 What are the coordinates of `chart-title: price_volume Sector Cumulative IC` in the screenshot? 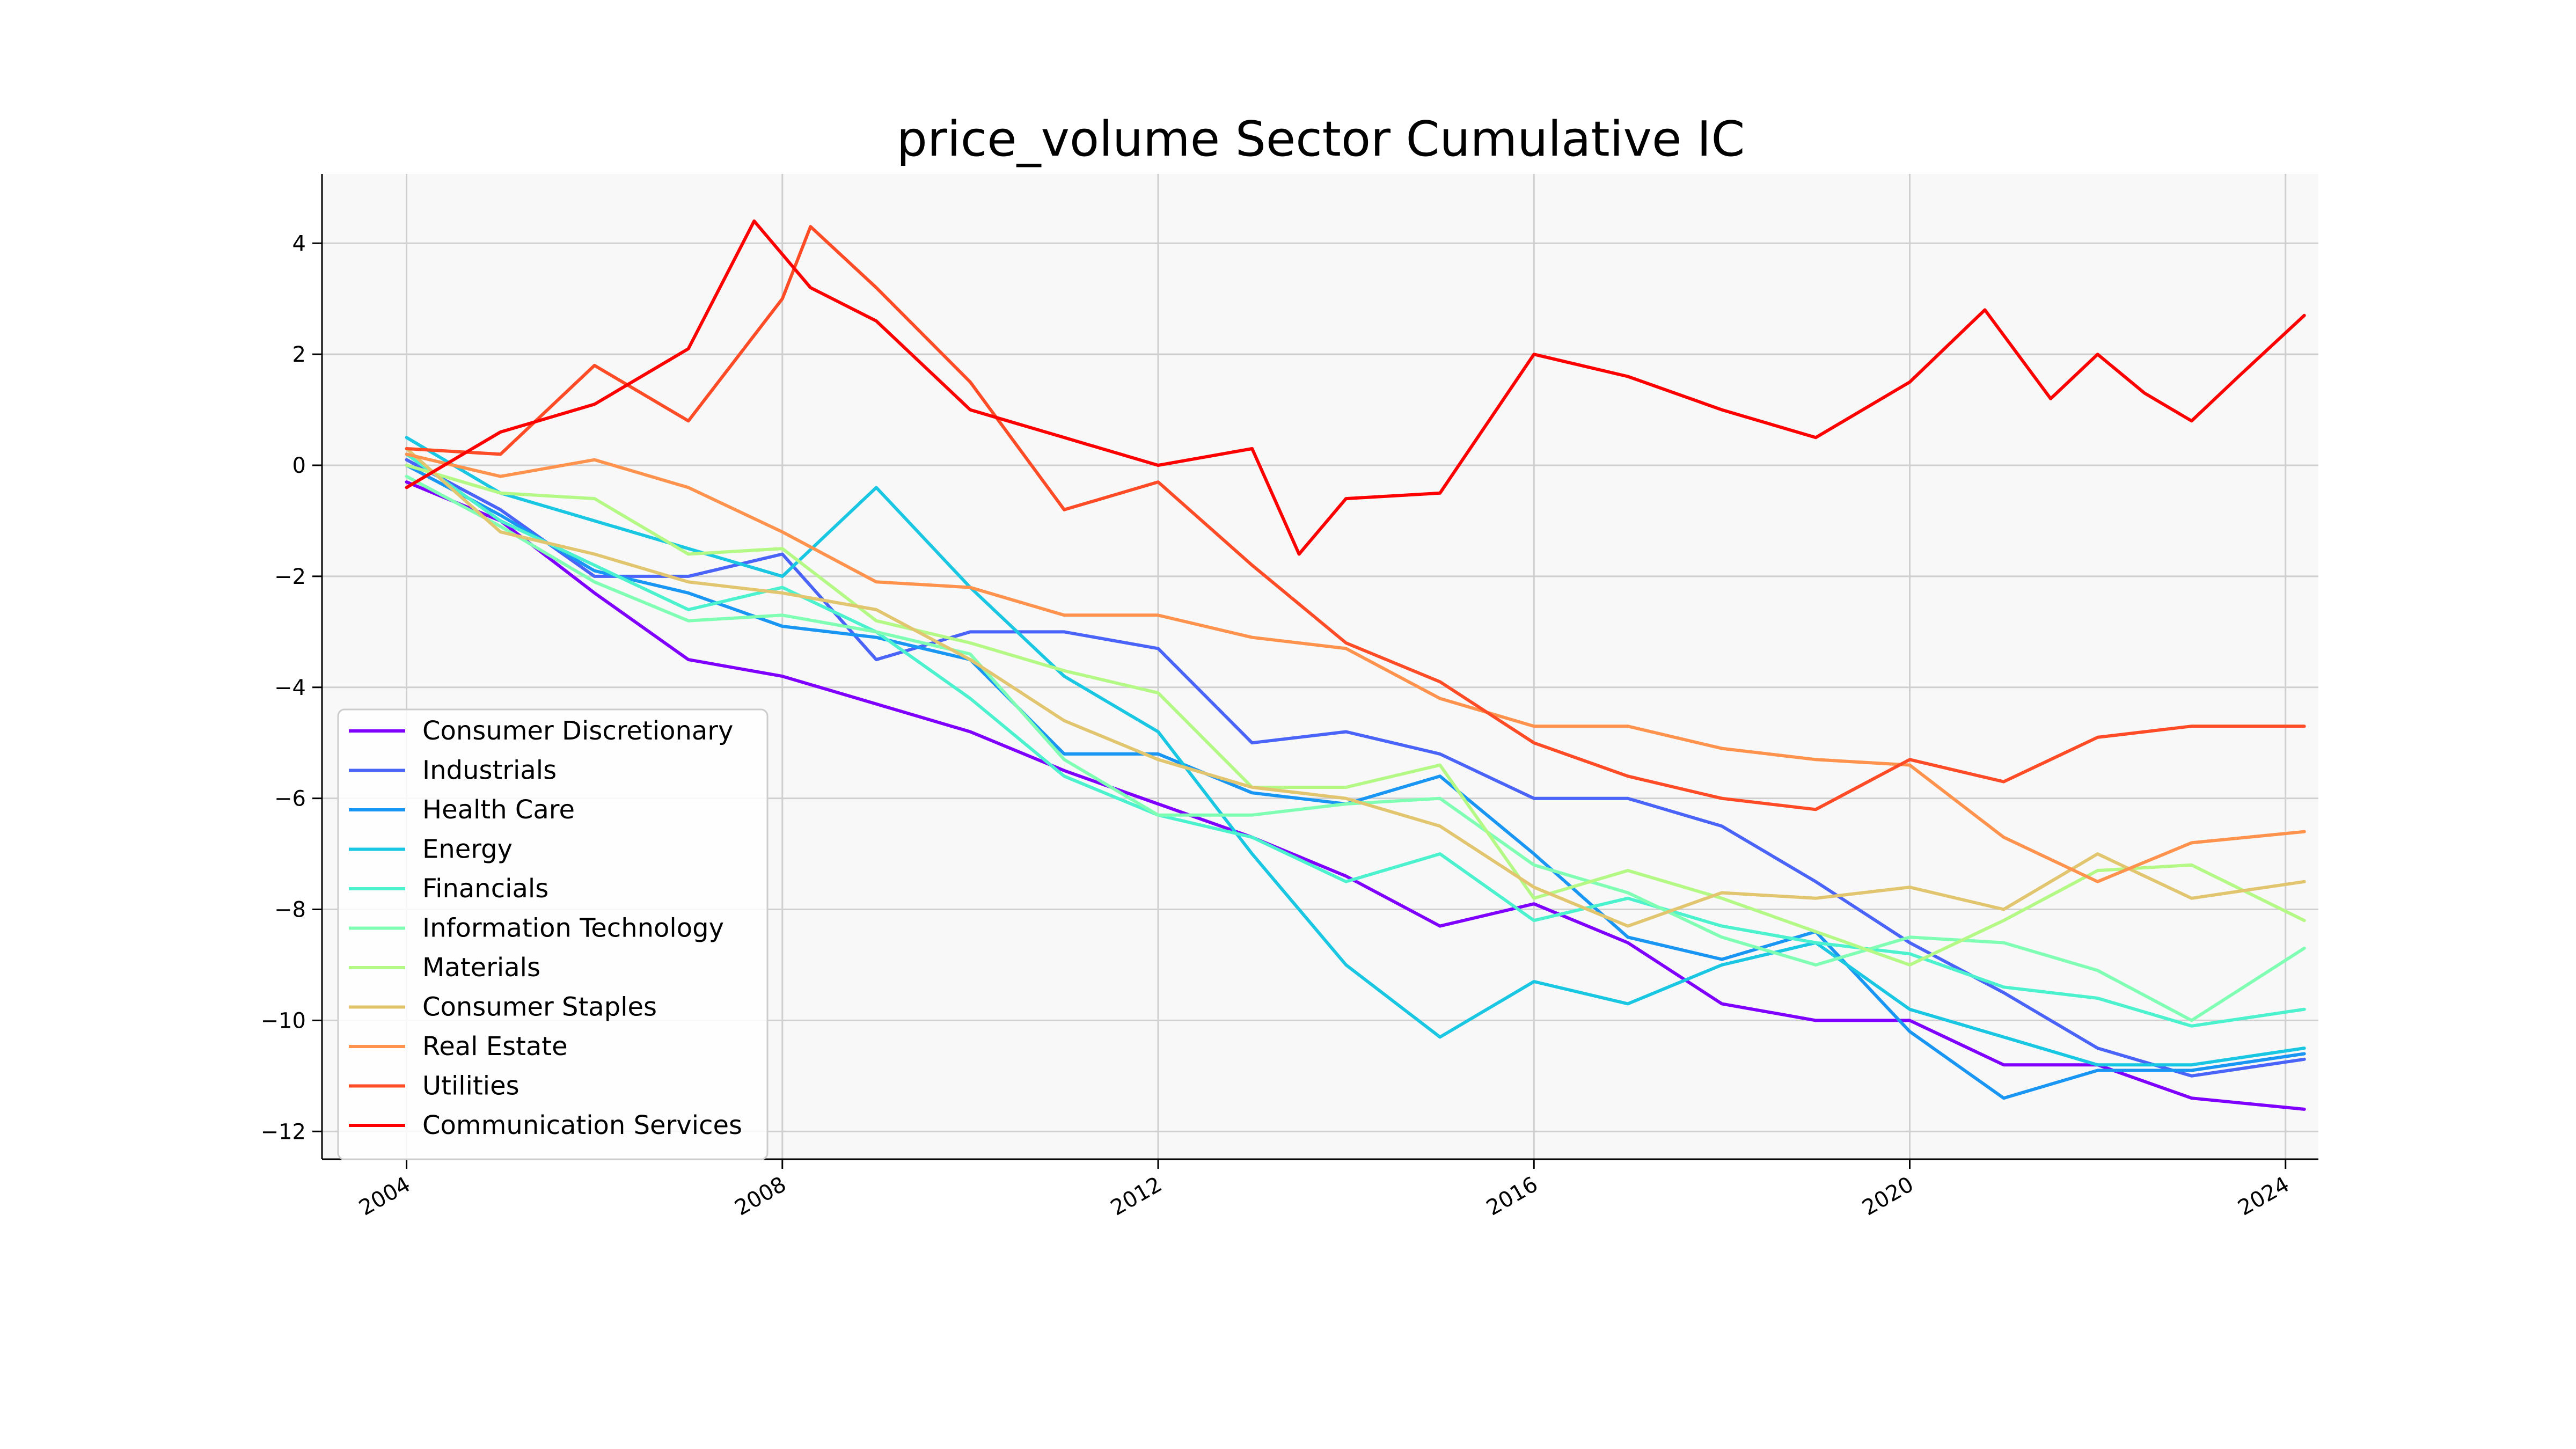 It's located at (1321, 139).